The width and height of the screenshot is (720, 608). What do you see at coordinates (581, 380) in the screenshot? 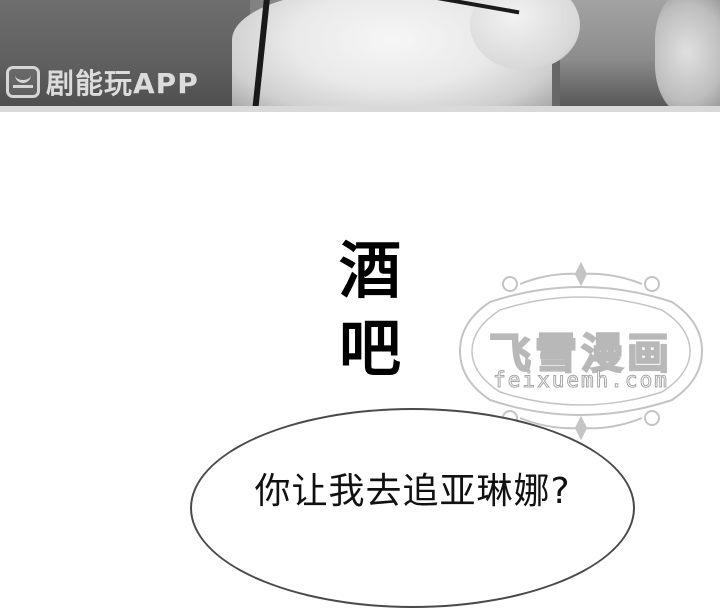
I see `watermark-url: feixuemh.com` at bounding box center [581, 380].